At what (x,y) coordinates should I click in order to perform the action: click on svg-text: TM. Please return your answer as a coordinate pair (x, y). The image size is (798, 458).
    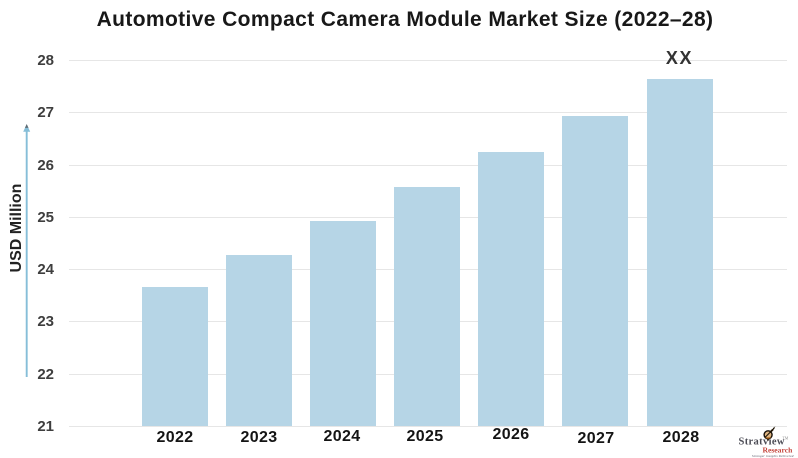
    Looking at the image, I should click on (786, 439).